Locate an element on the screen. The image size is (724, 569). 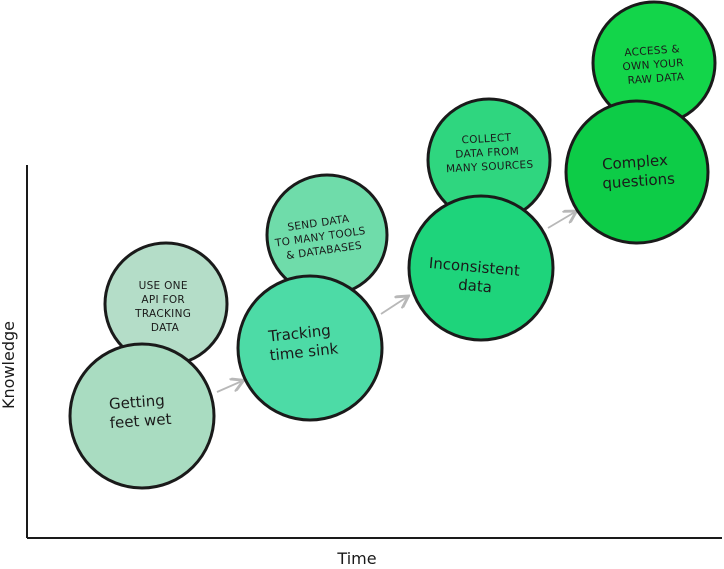
stage-4-detail-text: ACCESS & OWN YOUR RAW DATA is located at coordinates (655, 65).